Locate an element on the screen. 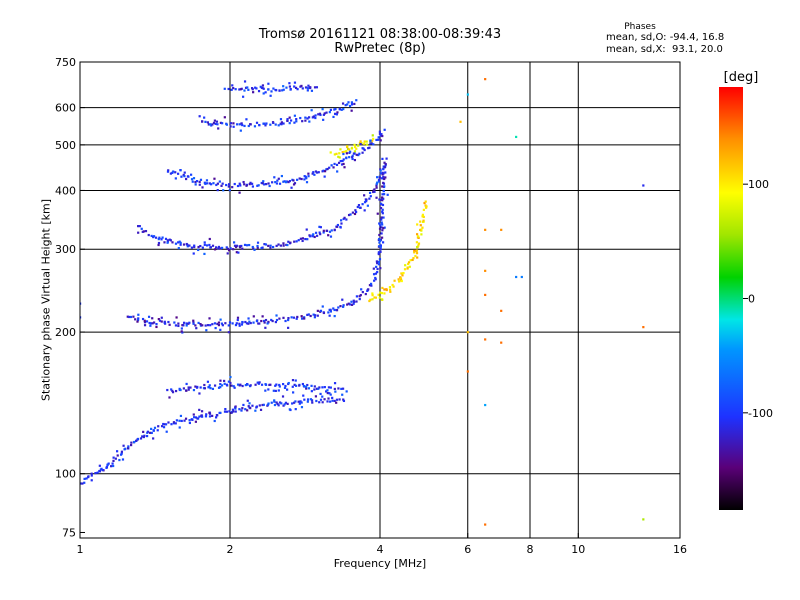  x-tick-label: 1 is located at coordinates (80, 549).